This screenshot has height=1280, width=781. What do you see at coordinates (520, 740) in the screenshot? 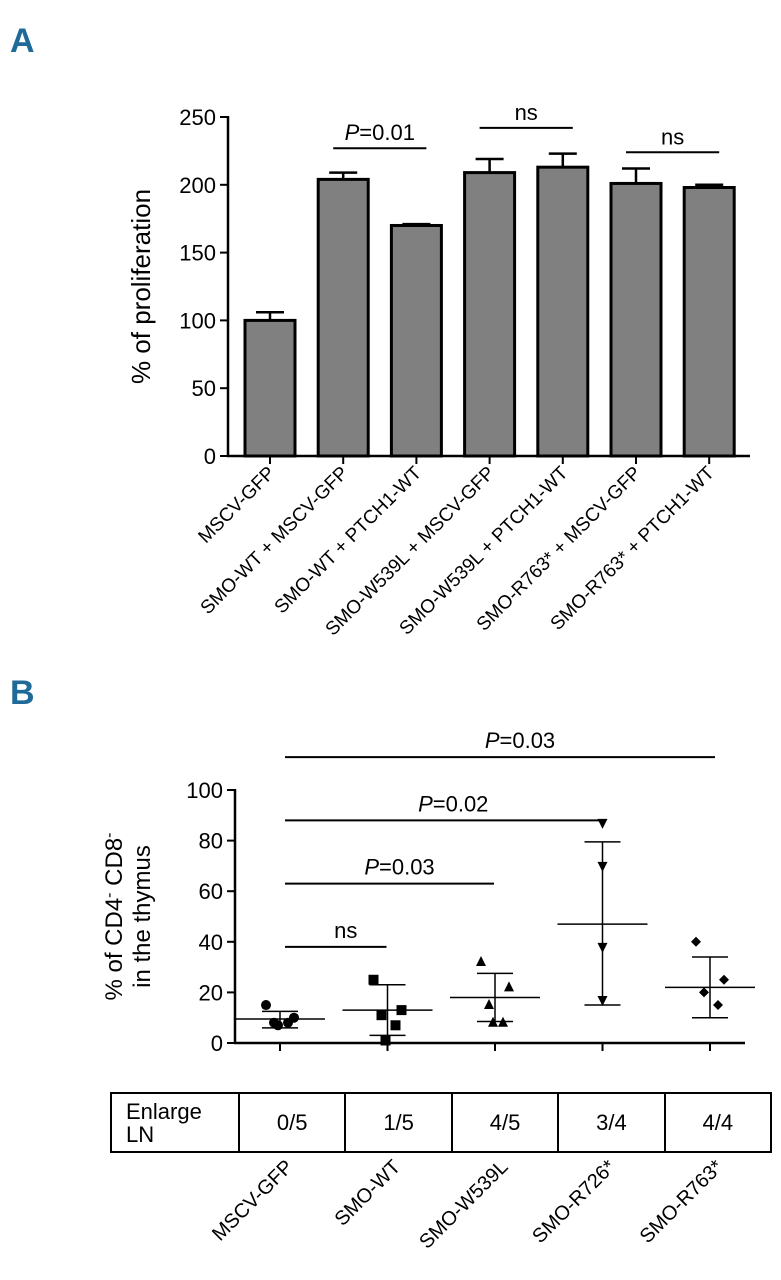
I see `significance-label-b-0: P=0.03` at bounding box center [520, 740].